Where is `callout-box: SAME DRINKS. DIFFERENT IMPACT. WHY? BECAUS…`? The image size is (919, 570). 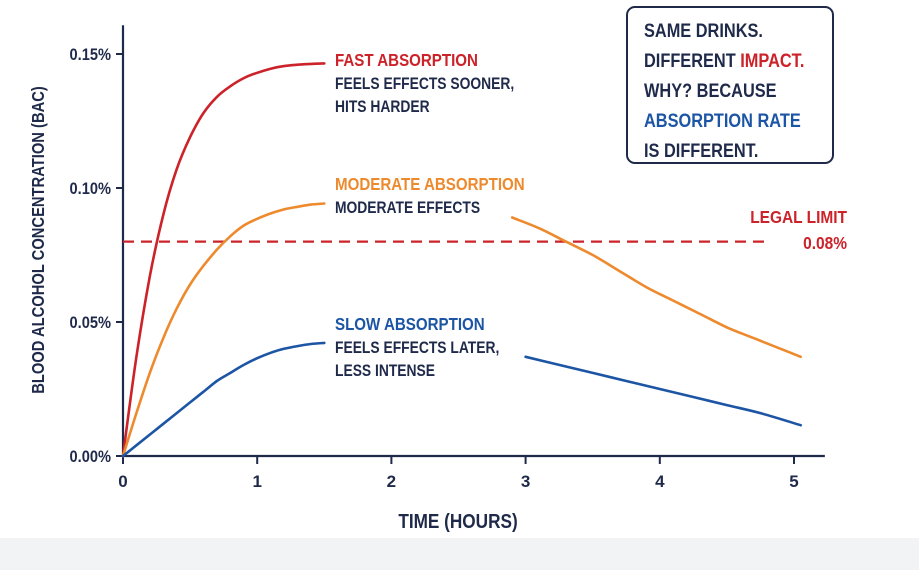
callout-box: SAME DRINKS. DIFFERENT IMPACT. WHY? BECAUS… is located at coordinates (730, 85).